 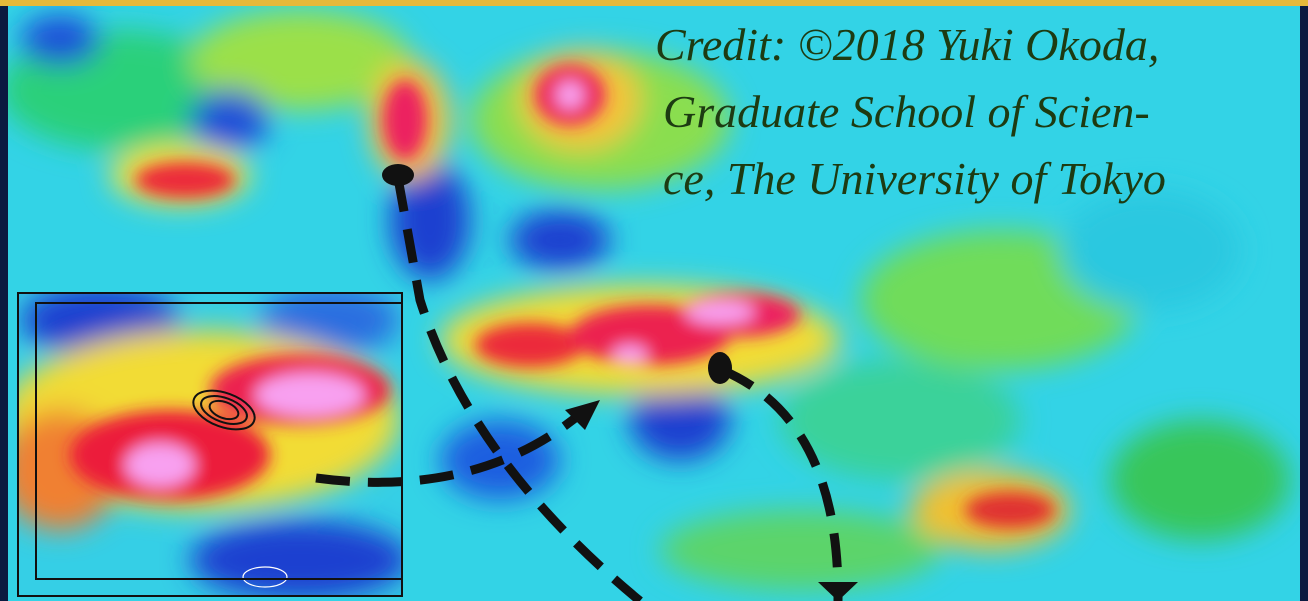 I want to click on credit-line: ce, The University of Tokyo, so click(x=914, y=178).